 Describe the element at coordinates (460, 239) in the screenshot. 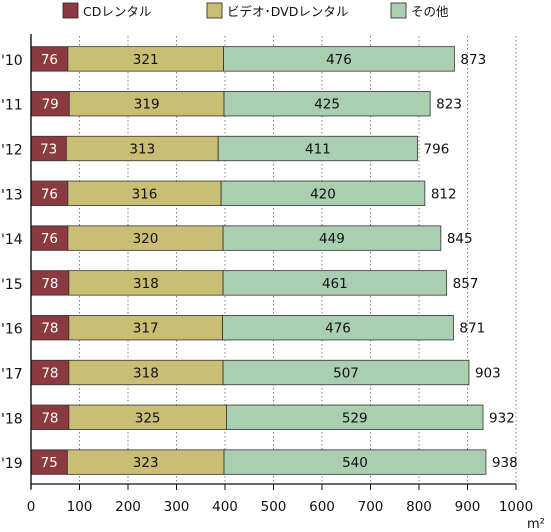

I see `total-label: 845` at that location.